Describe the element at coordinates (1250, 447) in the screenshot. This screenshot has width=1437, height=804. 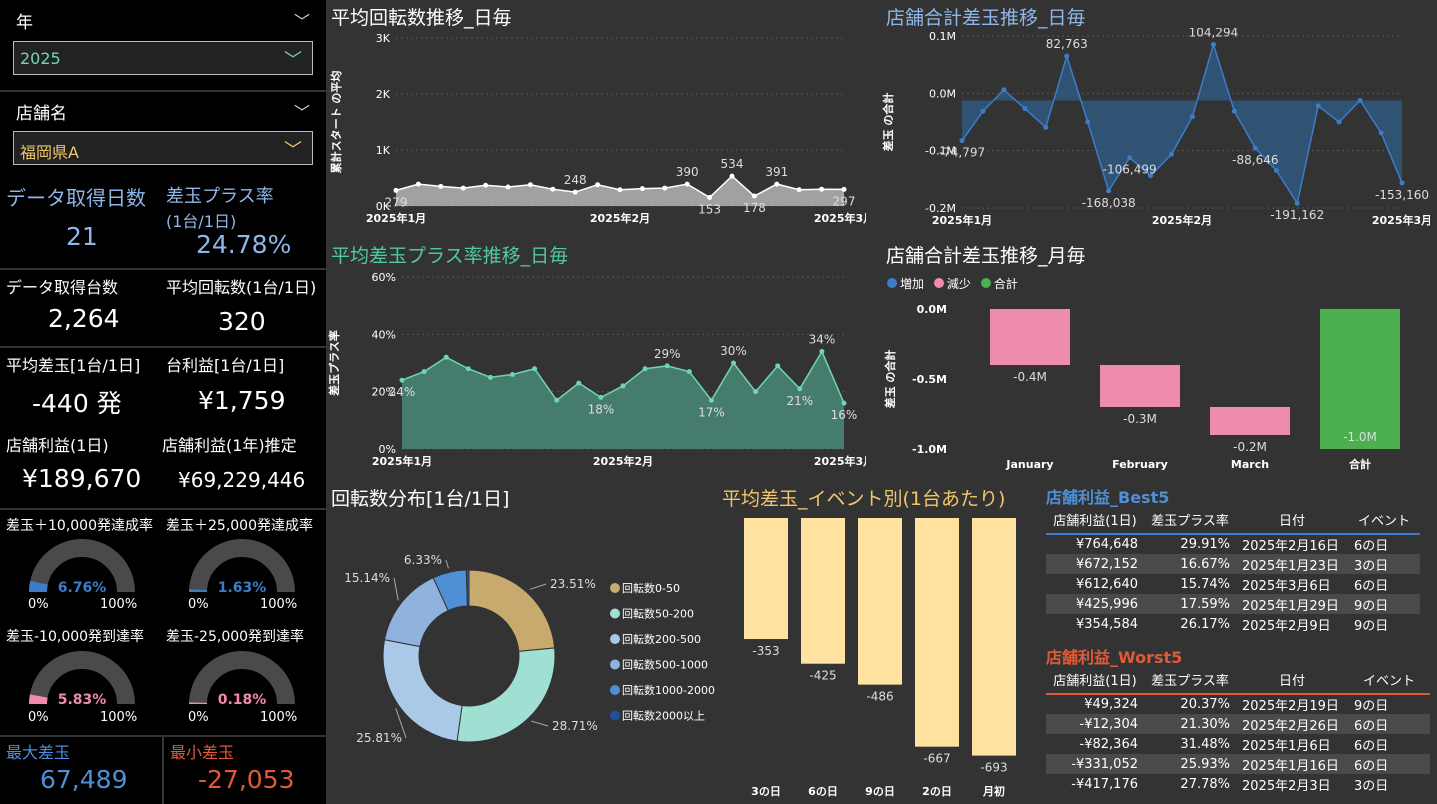
I see `data-label: -0.2M` at that location.